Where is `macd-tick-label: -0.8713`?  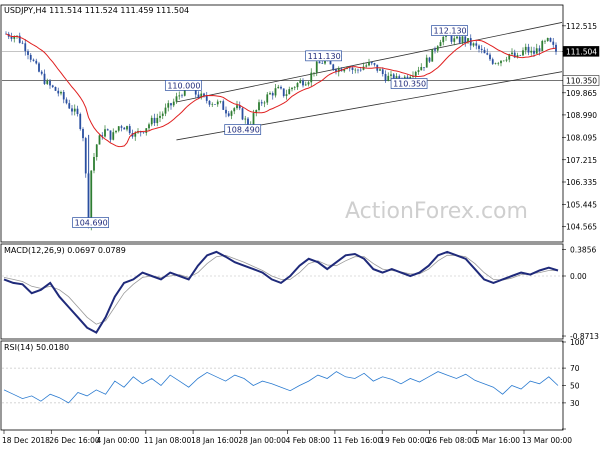 macd-tick-label: -0.8713 is located at coordinates (584, 336).